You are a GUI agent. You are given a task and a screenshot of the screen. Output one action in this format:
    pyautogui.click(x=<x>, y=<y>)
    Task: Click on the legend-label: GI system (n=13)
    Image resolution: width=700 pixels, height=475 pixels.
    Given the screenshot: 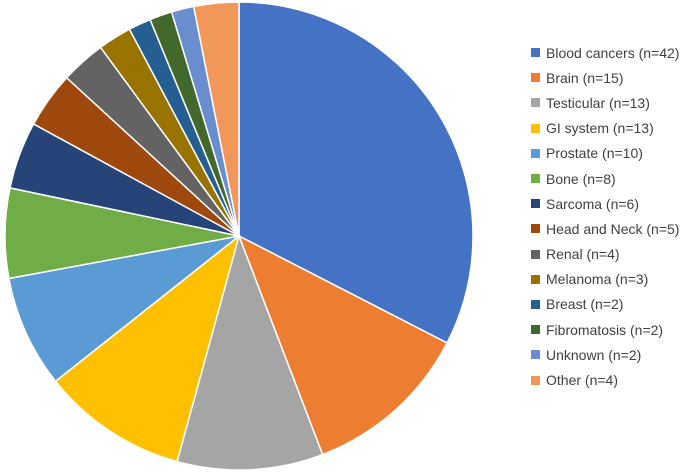 What is the action you would take?
    pyautogui.click(x=600, y=128)
    